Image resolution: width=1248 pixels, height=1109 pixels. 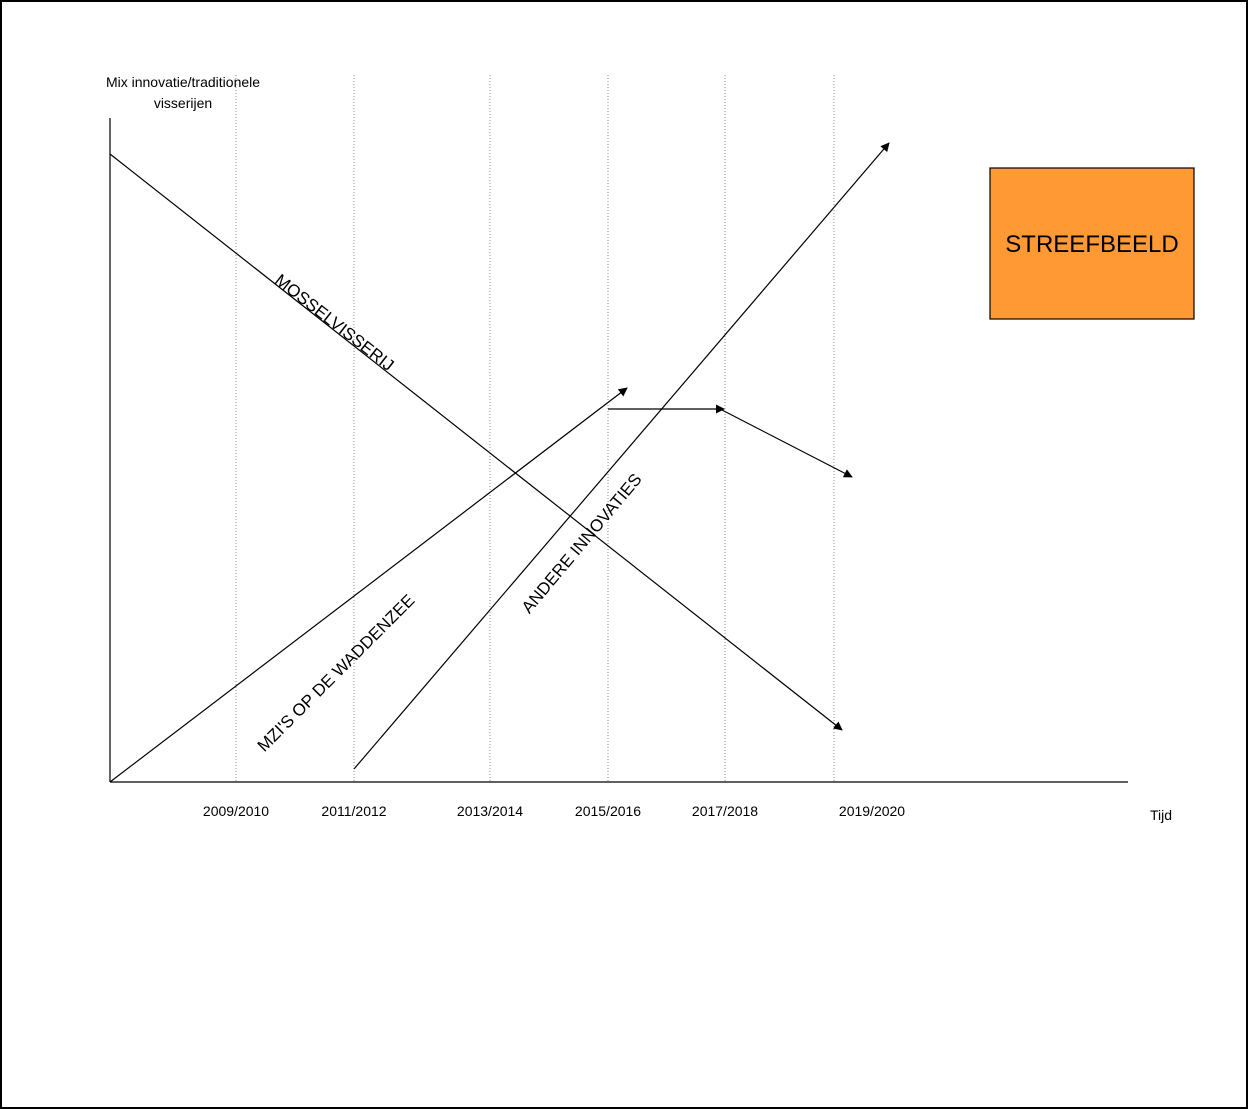 What do you see at coordinates (353, 811) in the screenshot?
I see `tick-label: 2011/2012` at bounding box center [353, 811].